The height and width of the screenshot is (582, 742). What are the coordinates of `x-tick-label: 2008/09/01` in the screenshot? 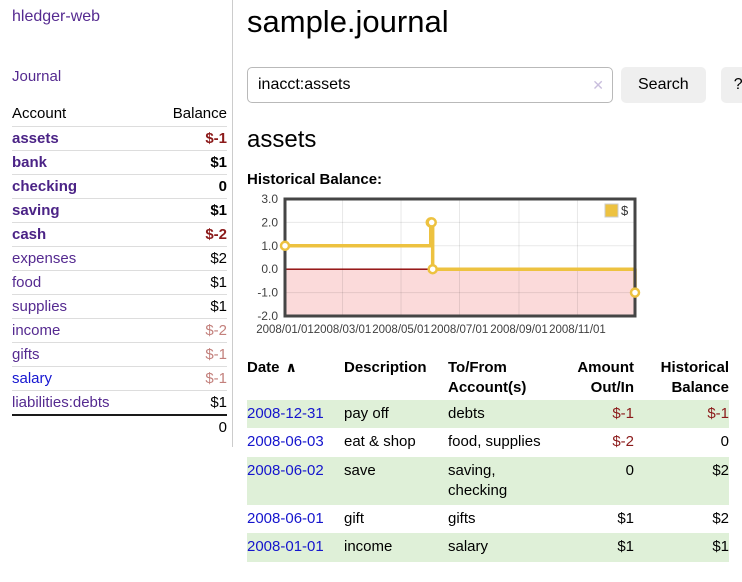 It's located at (519, 330).